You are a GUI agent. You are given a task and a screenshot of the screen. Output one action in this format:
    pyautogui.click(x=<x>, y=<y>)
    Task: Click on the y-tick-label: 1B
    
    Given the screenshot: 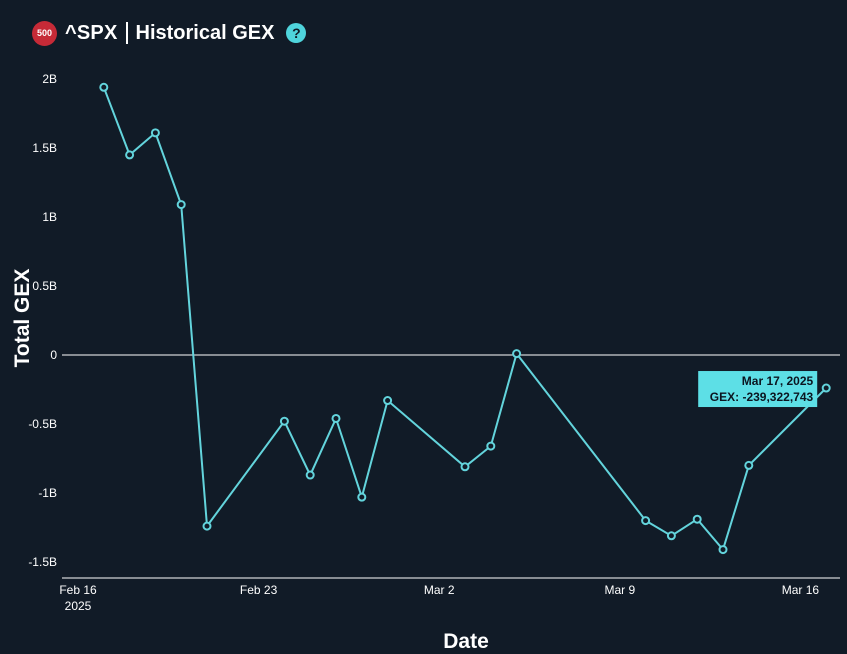 What is the action you would take?
    pyautogui.click(x=49, y=217)
    